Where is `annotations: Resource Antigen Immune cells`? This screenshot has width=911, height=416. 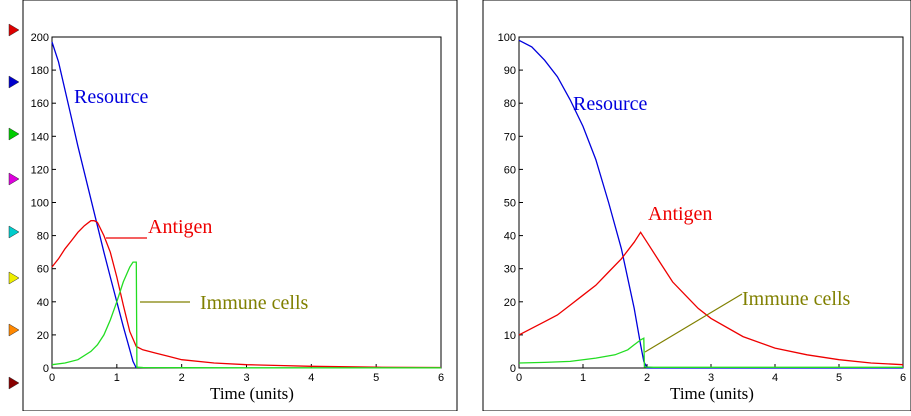 annotations: Resource Antigen Immune cells is located at coordinates (191, 200).